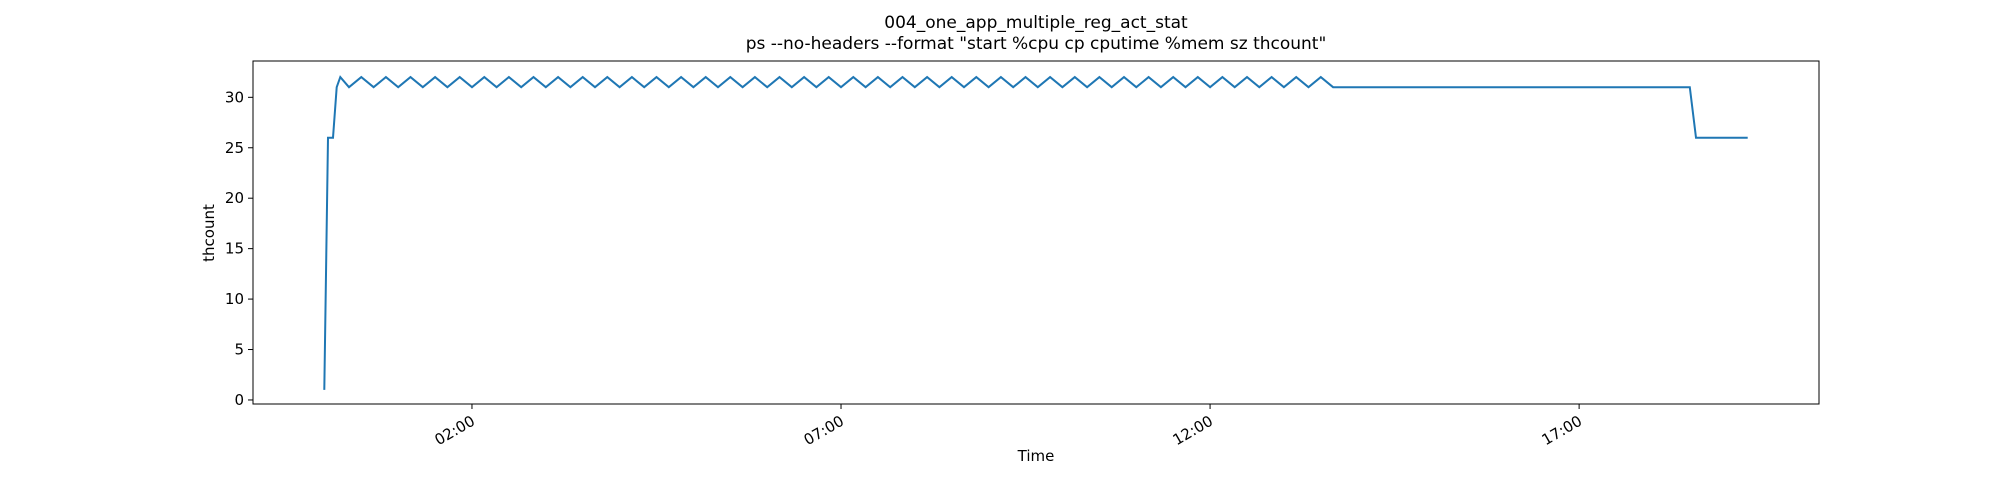  What do you see at coordinates (1036, 23) in the screenshot?
I see `chart-title: 004_one_app_multiple_reg_act_stat` at bounding box center [1036, 23].